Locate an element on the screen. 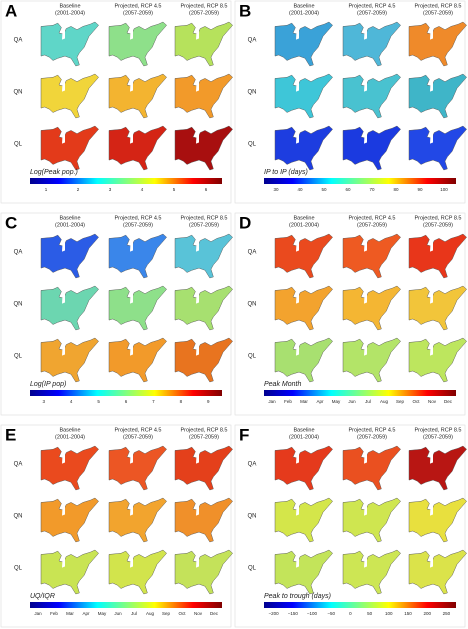  colorbar-tick-label: Jul is located at coordinates (368, 401).